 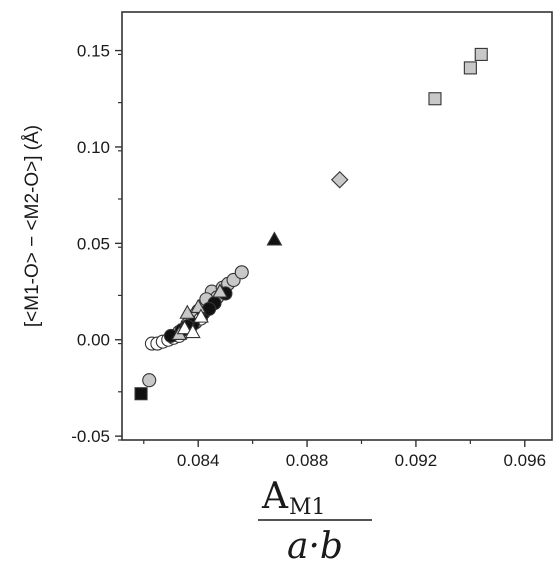 I want to click on x-axis-label: A M1 a·b, so click(x=315, y=521).